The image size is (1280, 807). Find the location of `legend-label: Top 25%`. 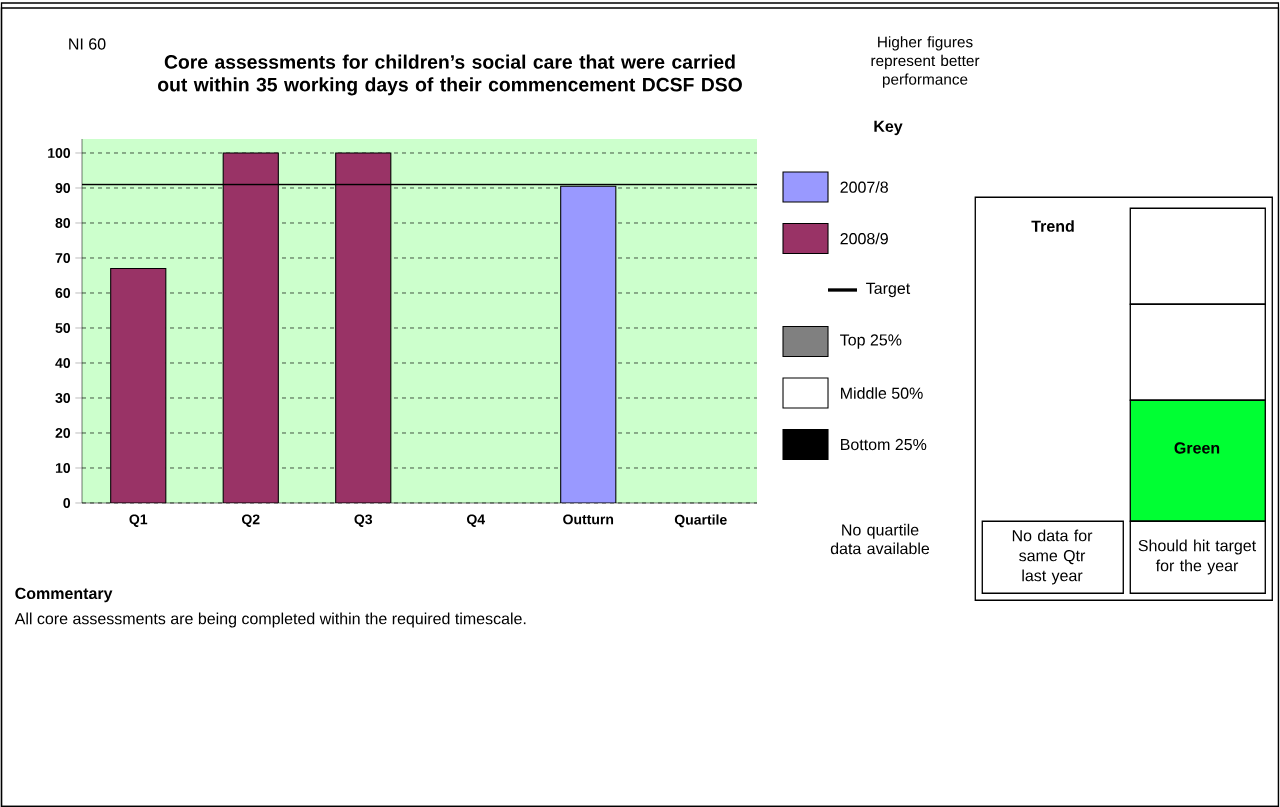

legend-label: Top 25% is located at coordinates (871, 341).